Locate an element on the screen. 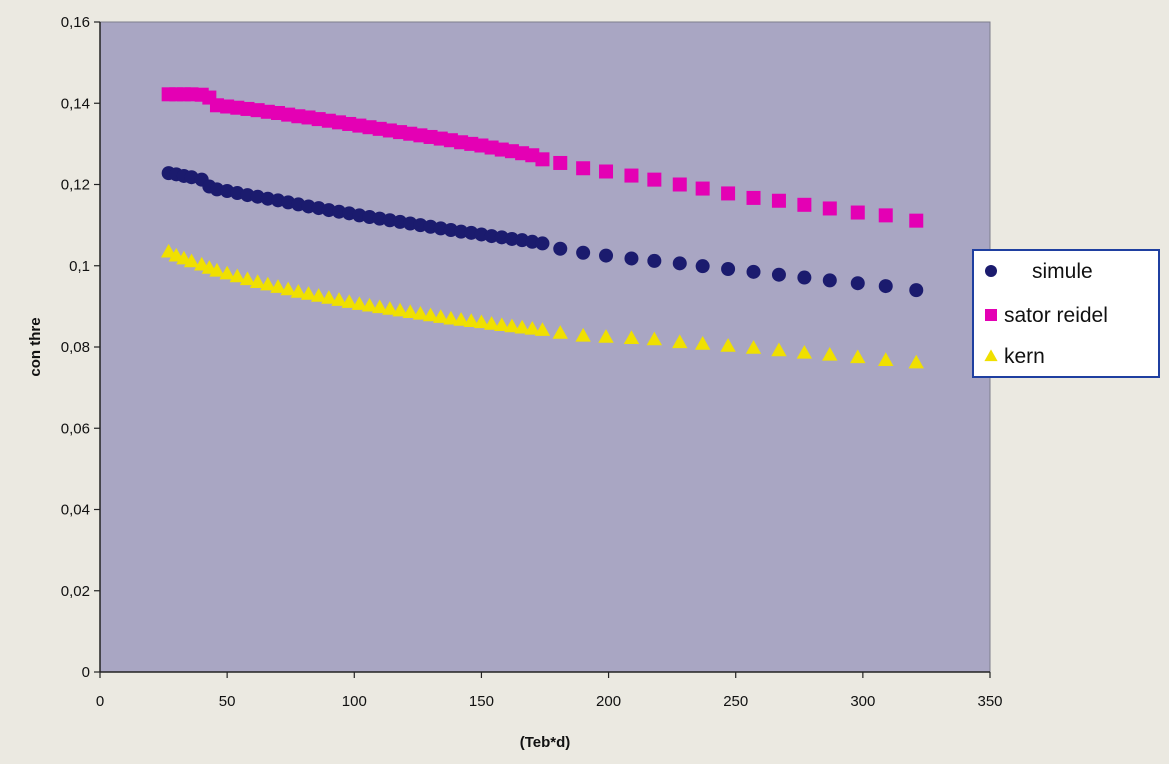  y-tick-label: 0 is located at coordinates (86, 672).